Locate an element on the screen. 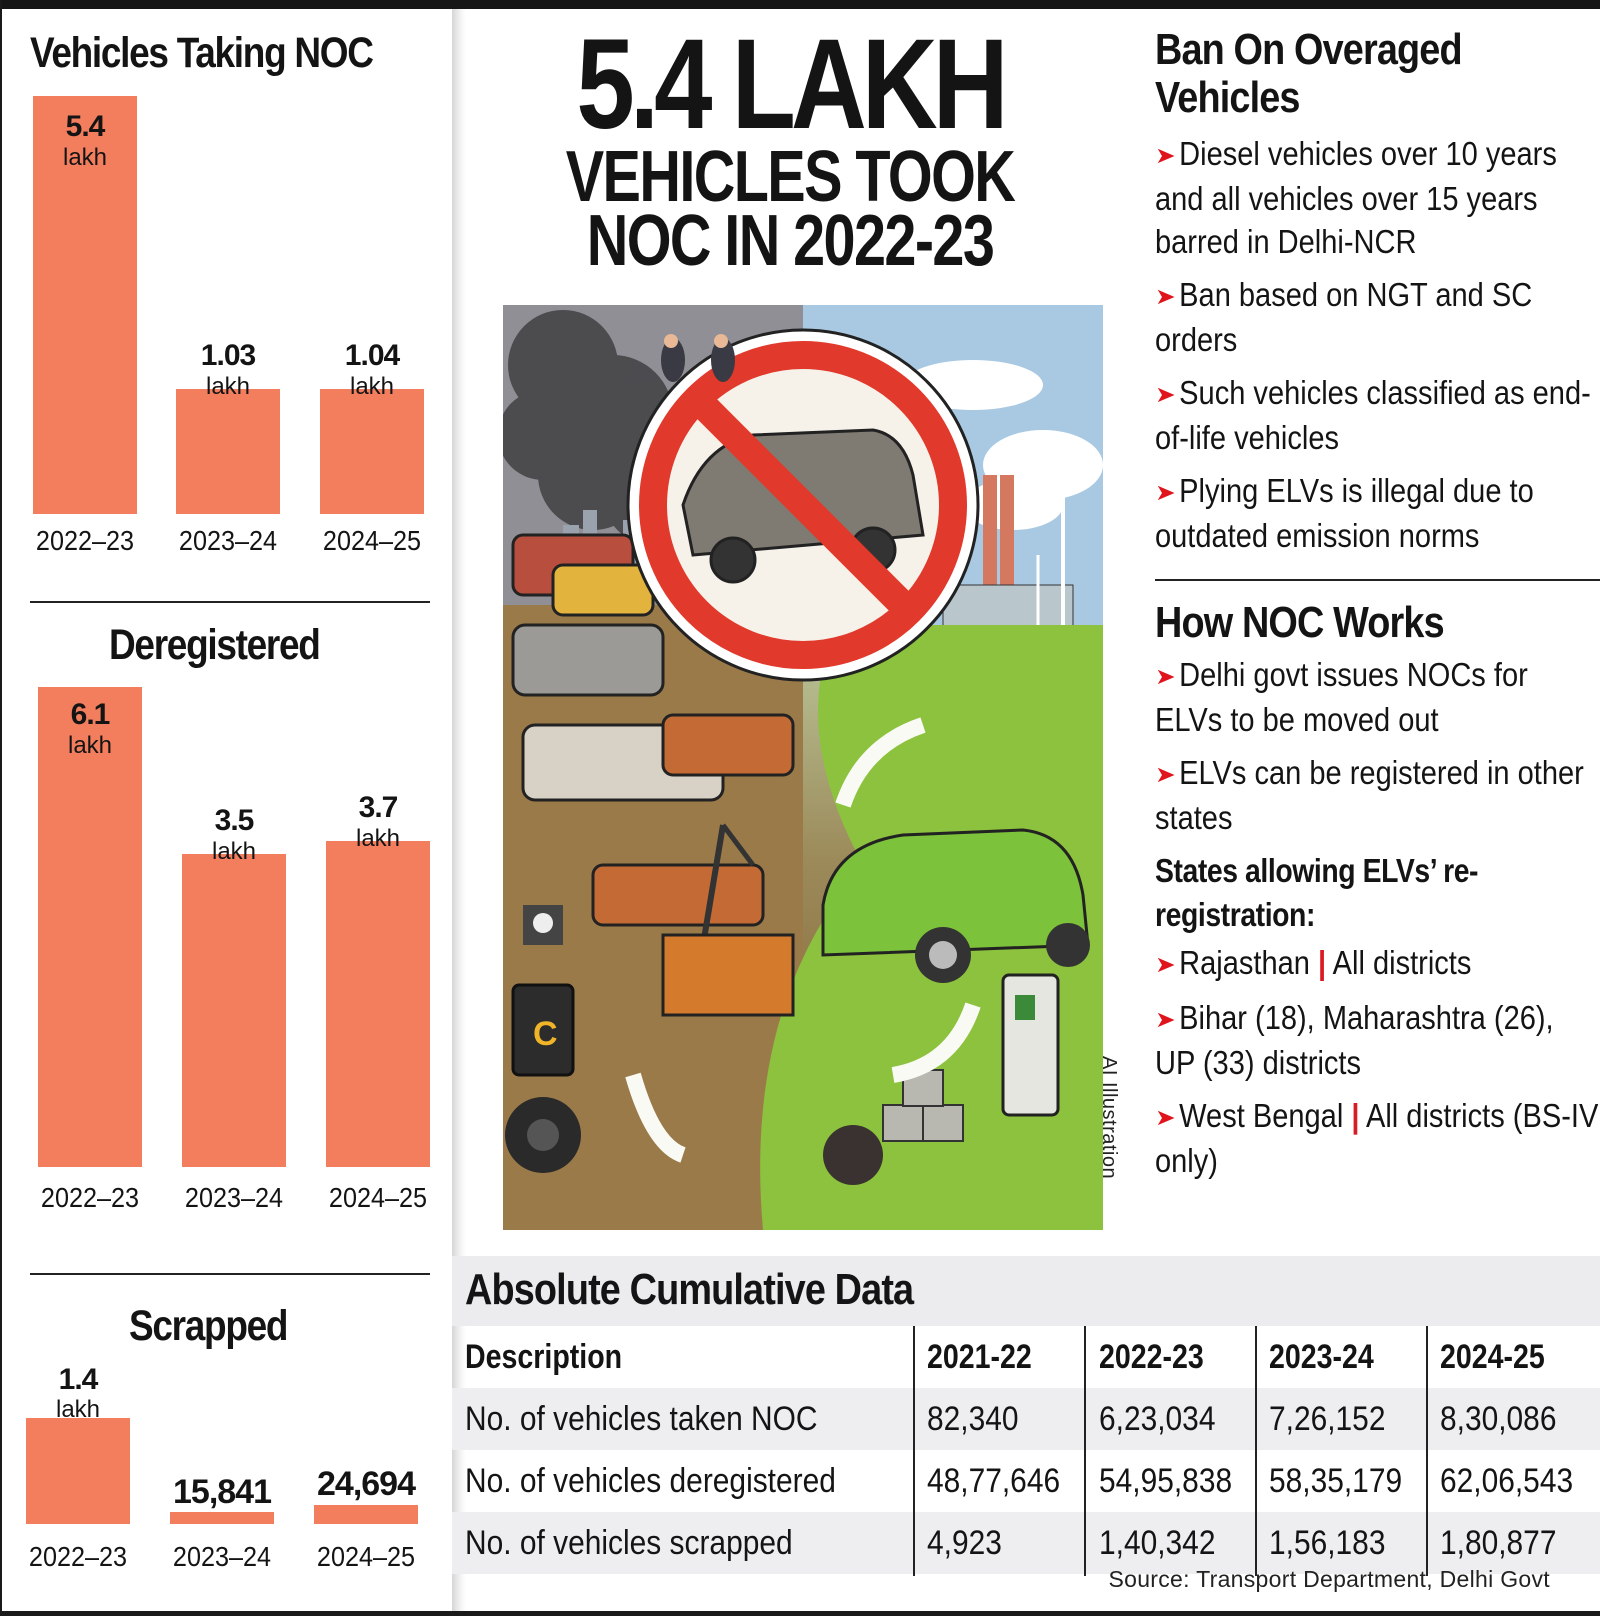  source-credit: Source: Transport Department, Delhi Govt is located at coordinates (1329, 1579).